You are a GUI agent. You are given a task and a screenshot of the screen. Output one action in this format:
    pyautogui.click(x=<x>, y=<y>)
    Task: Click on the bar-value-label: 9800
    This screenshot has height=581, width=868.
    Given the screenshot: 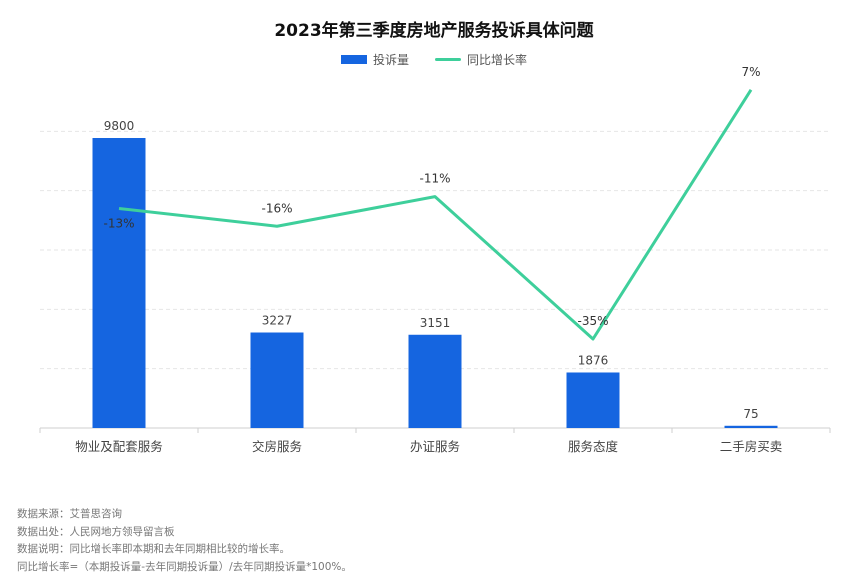 What is the action you would take?
    pyautogui.click(x=119, y=126)
    